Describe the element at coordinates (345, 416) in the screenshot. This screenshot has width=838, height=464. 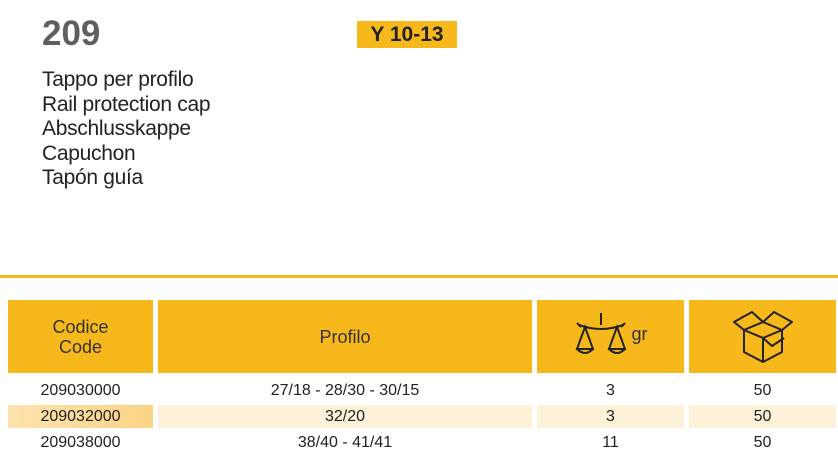
I see `cell-profile: 32/20` at that location.